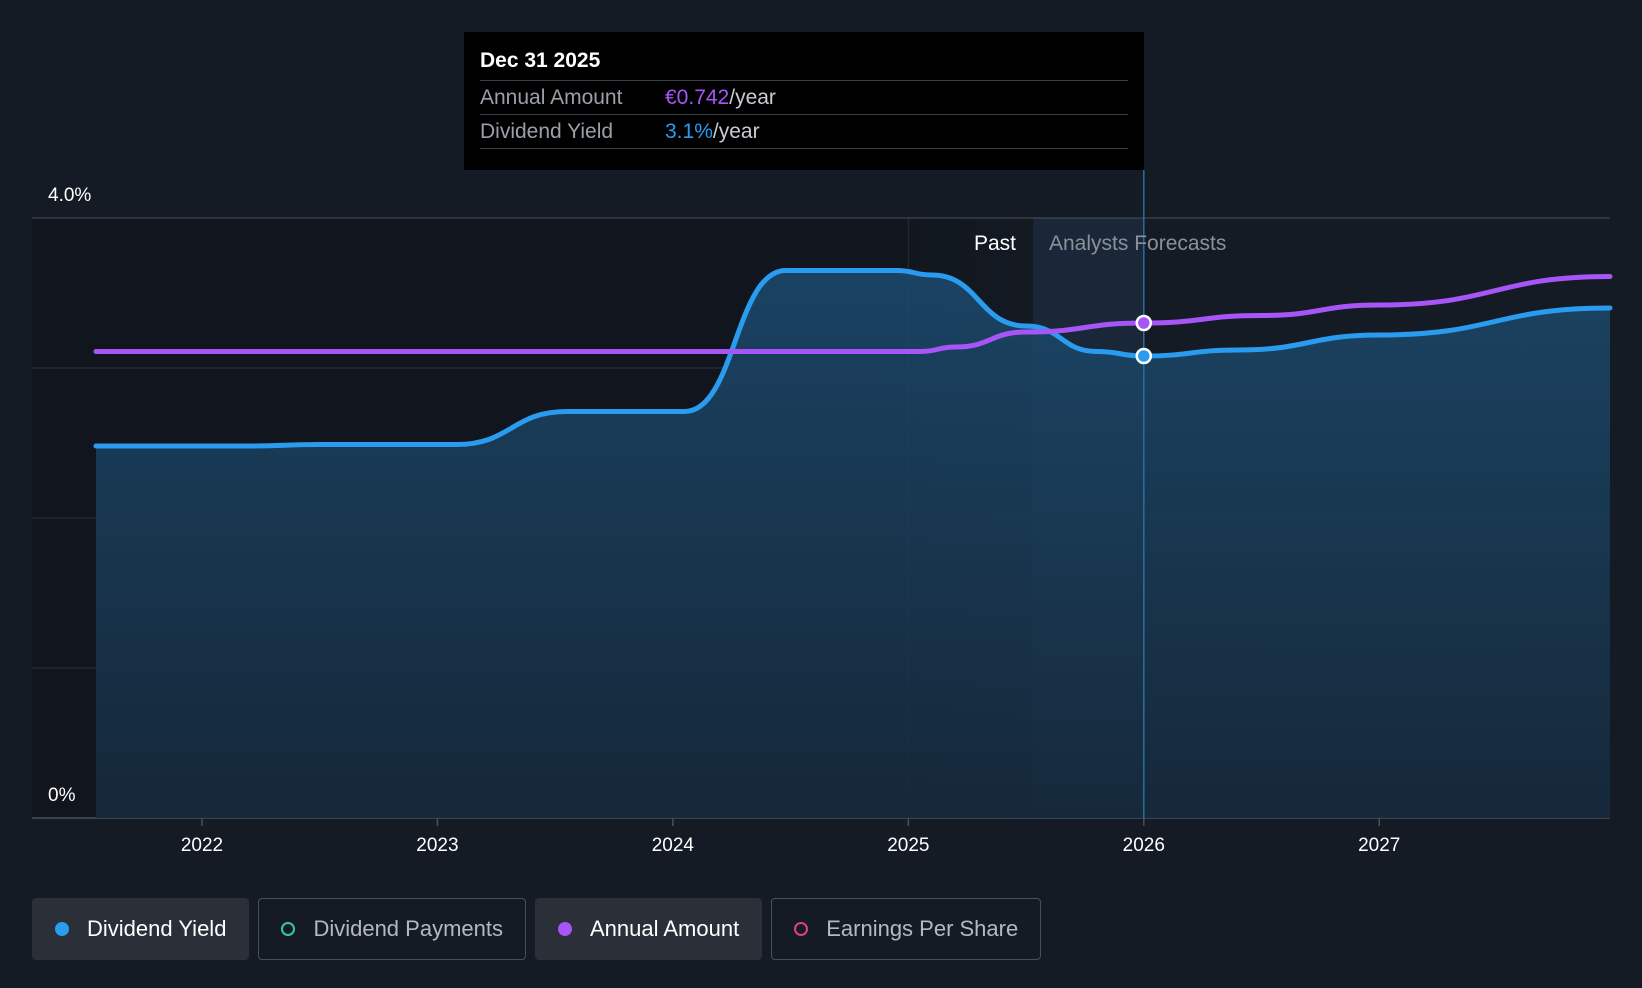 The width and height of the screenshot is (1642, 988). Describe the element at coordinates (69, 195) in the screenshot. I see `y-axis-max-label: 4.0%` at that location.